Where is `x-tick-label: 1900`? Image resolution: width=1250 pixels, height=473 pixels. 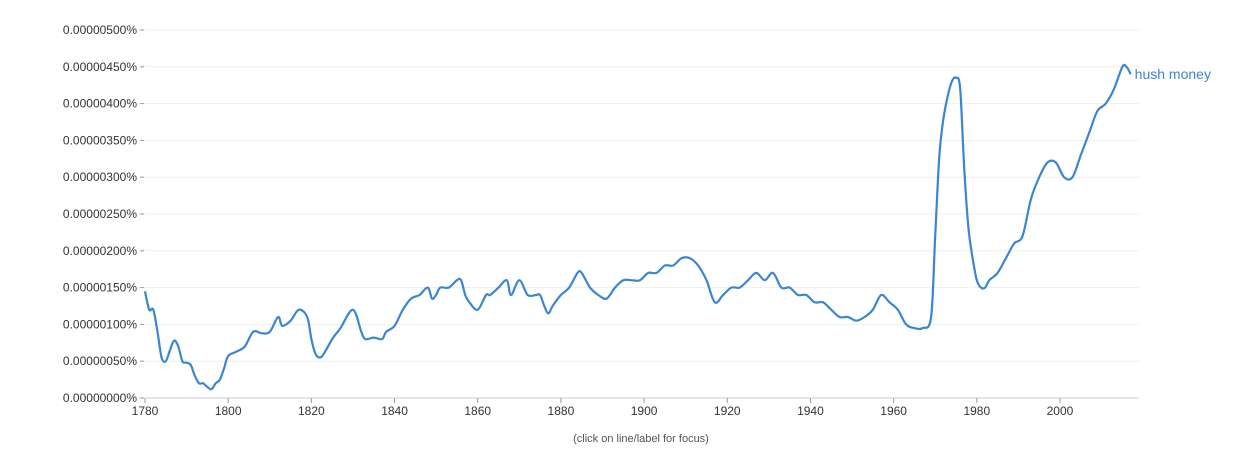
x-tick-label: 1900 is located at coordinates (644, 411).